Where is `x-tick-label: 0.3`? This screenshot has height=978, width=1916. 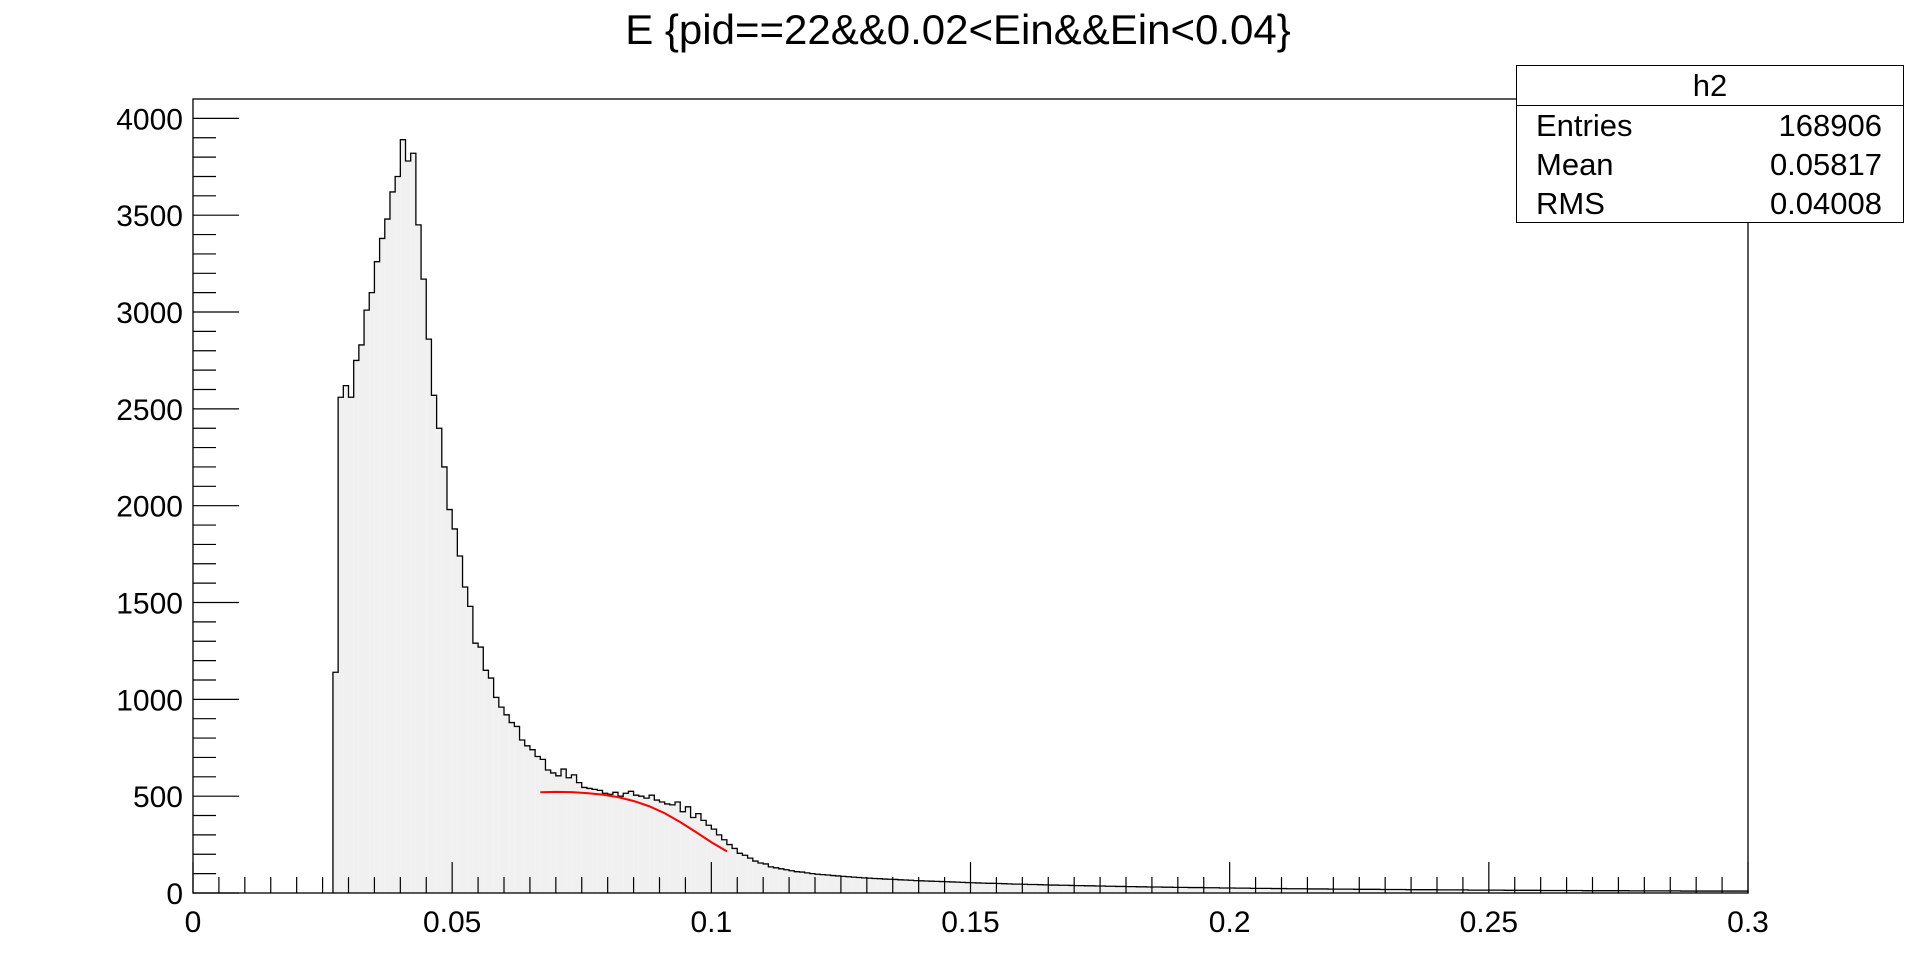 x-tick-label: 0.3 is located at coordinates (1748, 922).